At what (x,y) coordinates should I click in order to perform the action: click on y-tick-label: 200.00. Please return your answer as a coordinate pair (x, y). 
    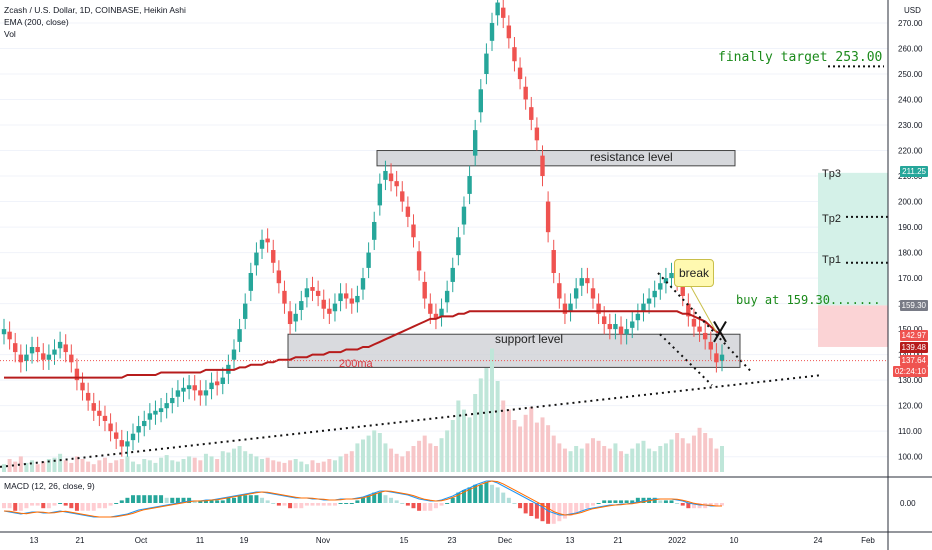
    Looking at the image, I should click on (910, 202).